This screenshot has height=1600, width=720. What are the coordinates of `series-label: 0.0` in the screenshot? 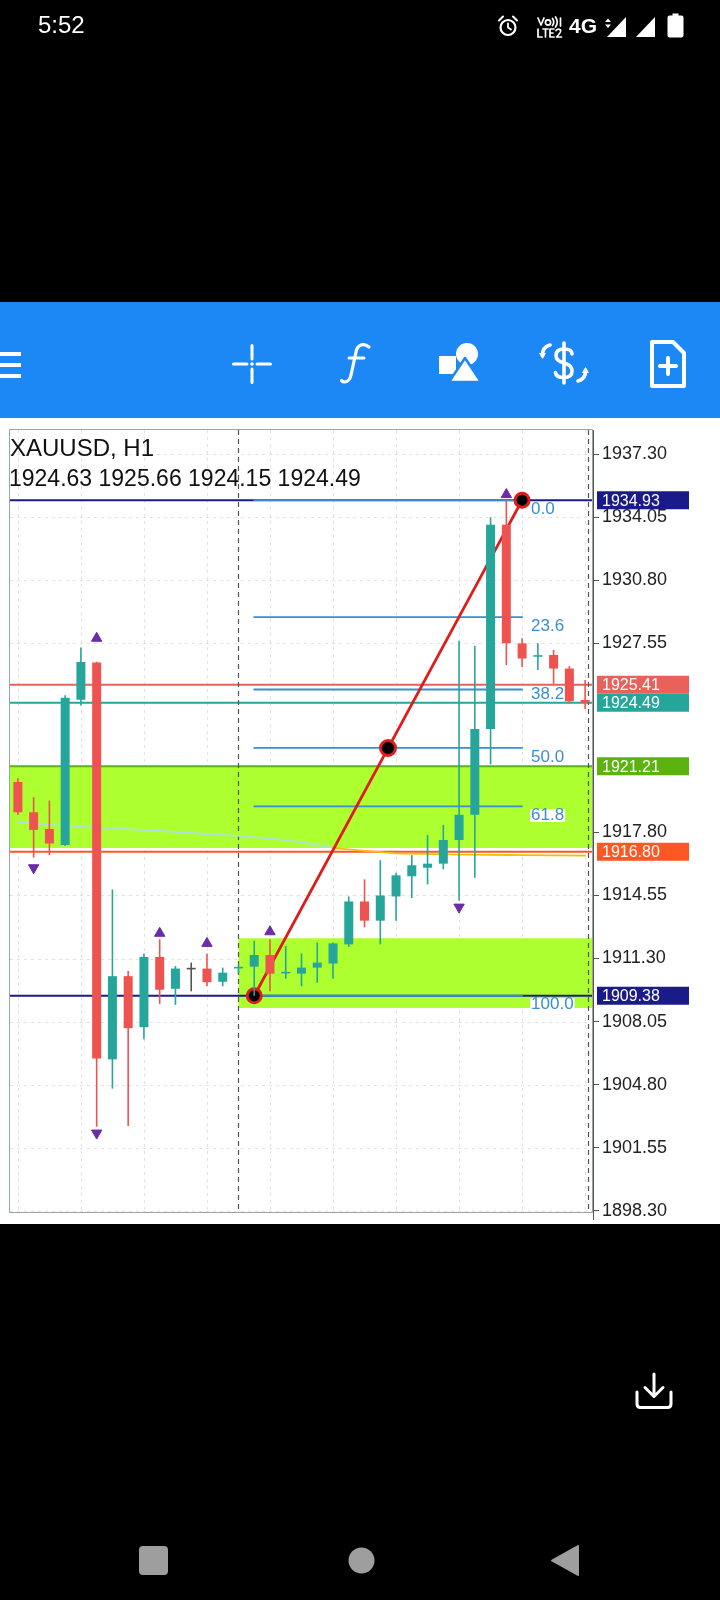 It's located at (543, 508).